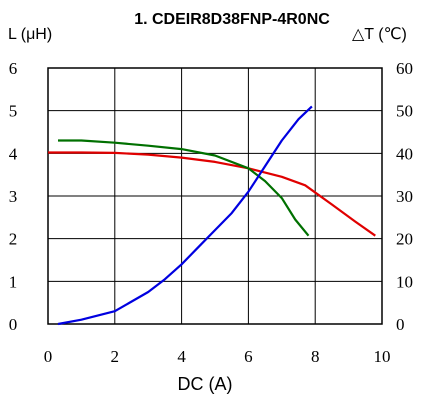 Image resolution: width=425 pixels, height=401 pixels. What do you see at coordinates (13, 153) in the screenshot?
I see `left-tick-label: 4` at bounding box center [13, 153].